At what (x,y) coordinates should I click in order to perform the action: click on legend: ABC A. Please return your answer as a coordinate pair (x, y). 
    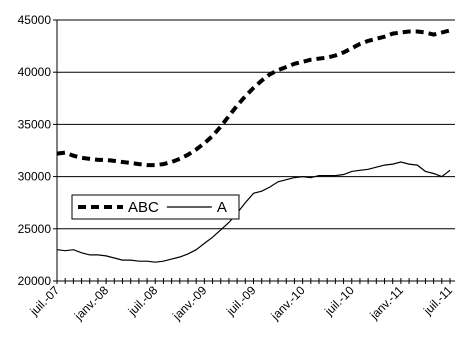
    Looking at the image, I should click on (155, 207).